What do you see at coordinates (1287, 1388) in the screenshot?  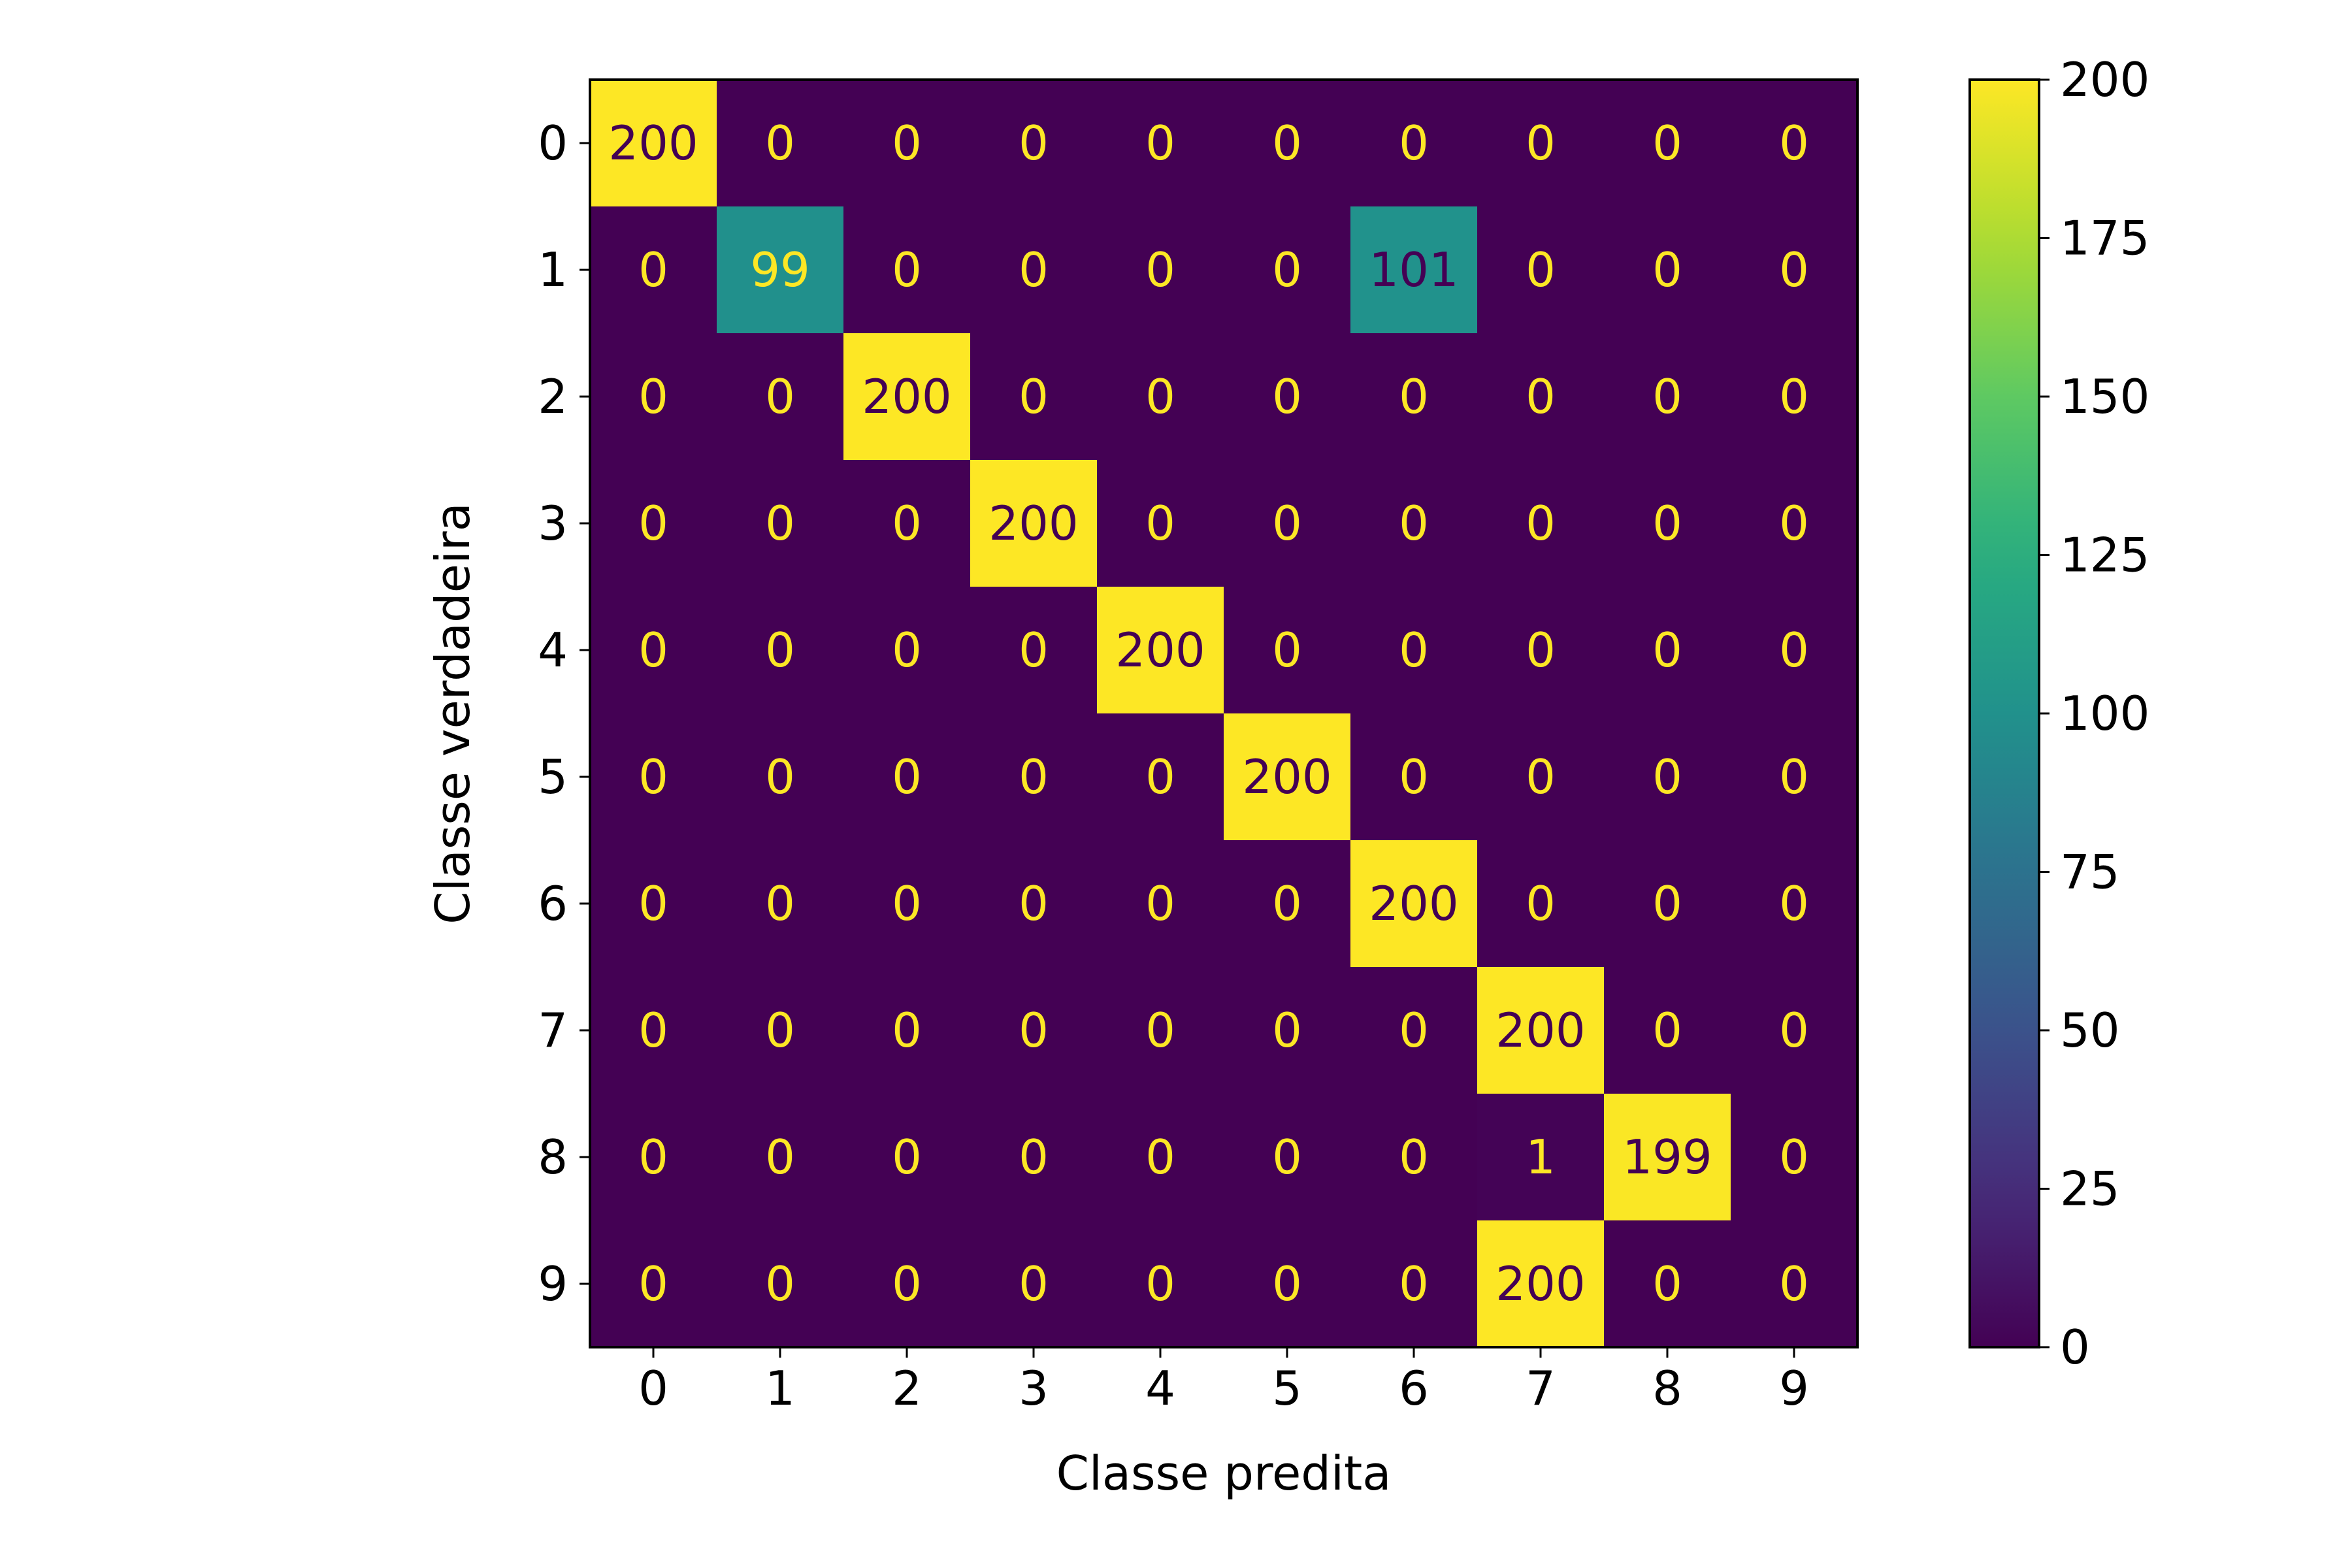 I see `x-tick-label: 5` at bounding box center [1287, 1388].